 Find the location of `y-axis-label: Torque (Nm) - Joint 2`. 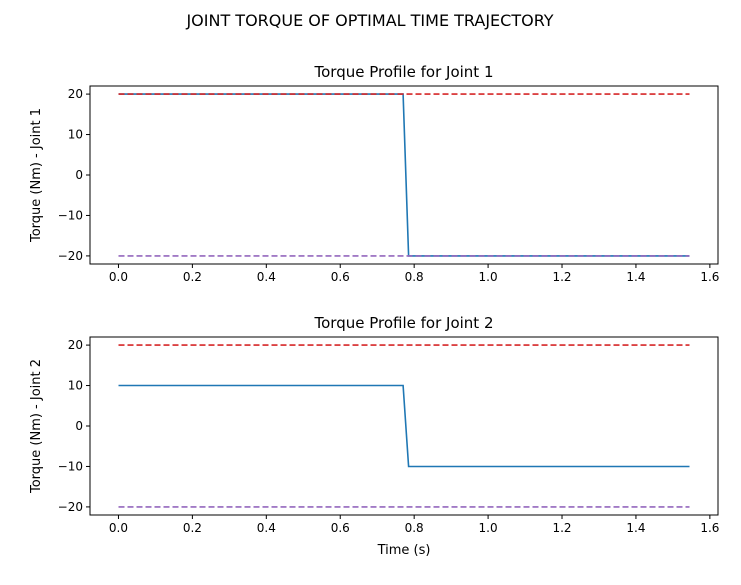

y-axis-label: Torque (Nm) - Joint 2 is located at coordinates (36, 426).